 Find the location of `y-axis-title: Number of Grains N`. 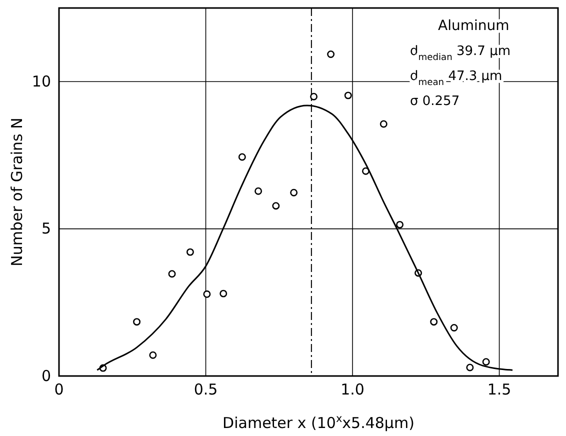

y-axis-title: Number of Grains N is located at coordinates (17, 192).